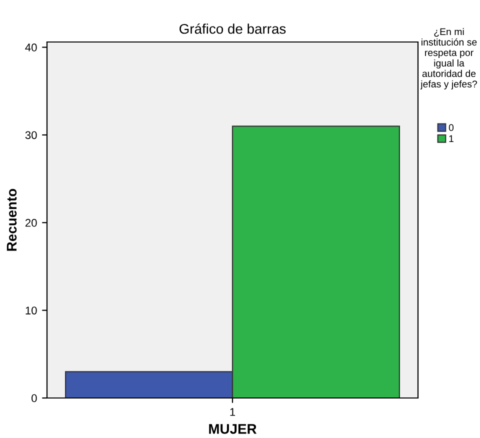  What do you see at coordinates (31, 135) in the screenshot?
I see `y-tick-label: 30` at bounding box center [31, 135].